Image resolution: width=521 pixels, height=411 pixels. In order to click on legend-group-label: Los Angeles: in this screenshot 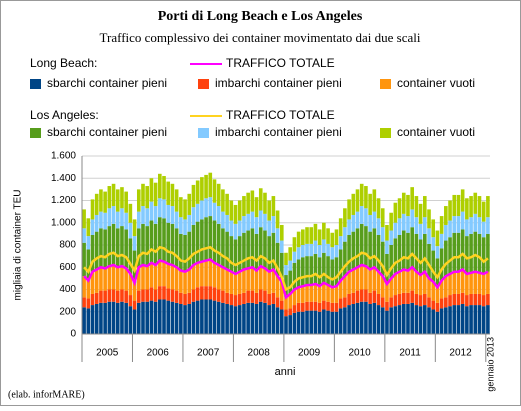, I will do `click(64, 115)`.